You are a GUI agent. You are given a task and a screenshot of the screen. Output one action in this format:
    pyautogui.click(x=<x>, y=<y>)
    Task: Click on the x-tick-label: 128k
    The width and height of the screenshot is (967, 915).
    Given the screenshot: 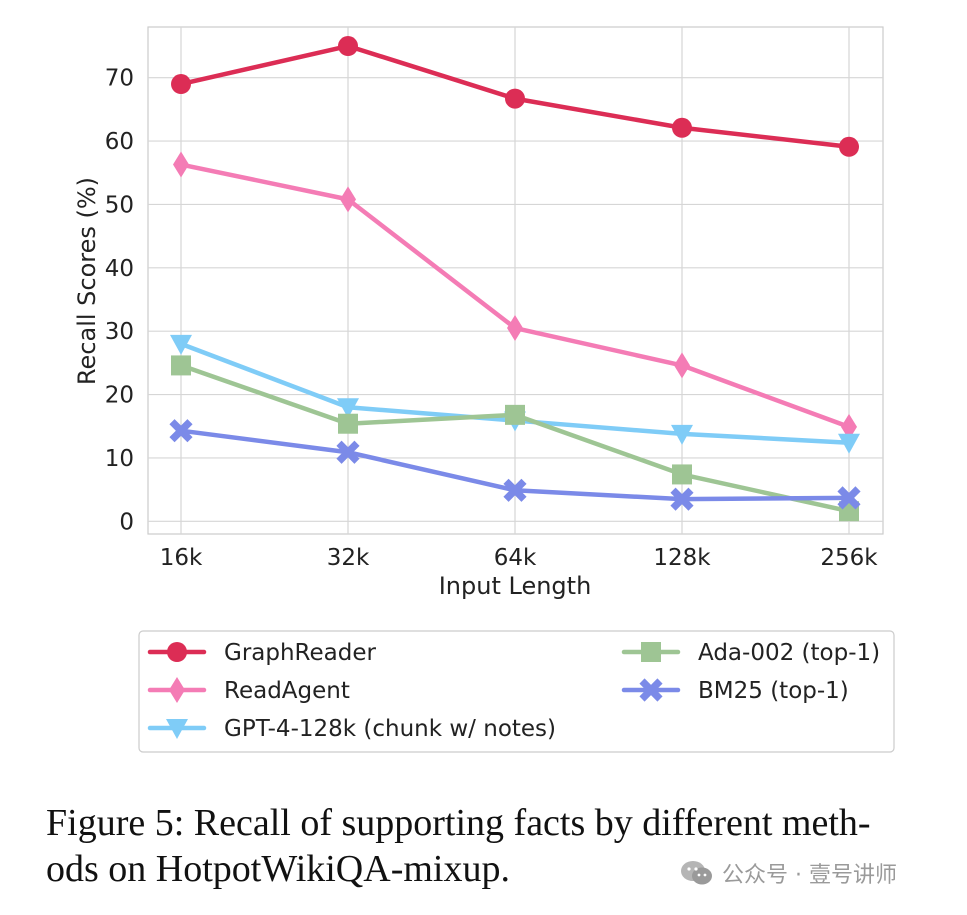 What is the action you would take?
    pyautogui.click(x=682, y=558)
    